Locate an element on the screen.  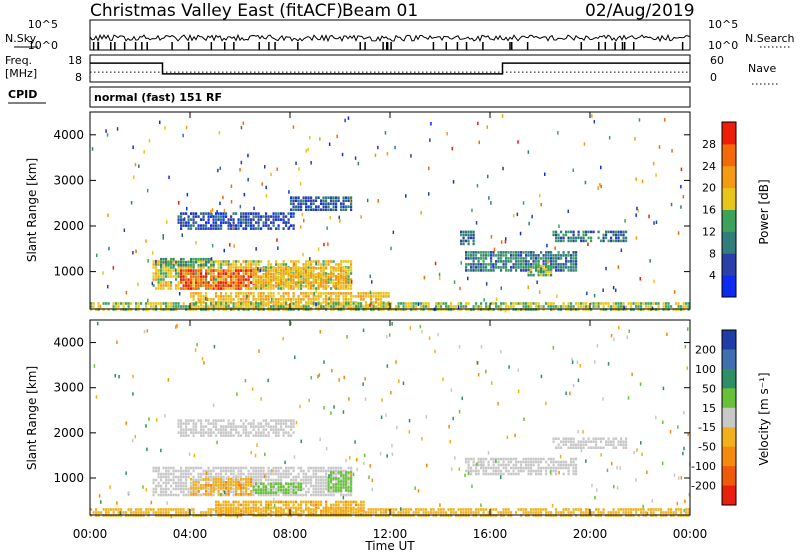
noise-left-tick-top: 10^5 is located at coordinates (43, 24).